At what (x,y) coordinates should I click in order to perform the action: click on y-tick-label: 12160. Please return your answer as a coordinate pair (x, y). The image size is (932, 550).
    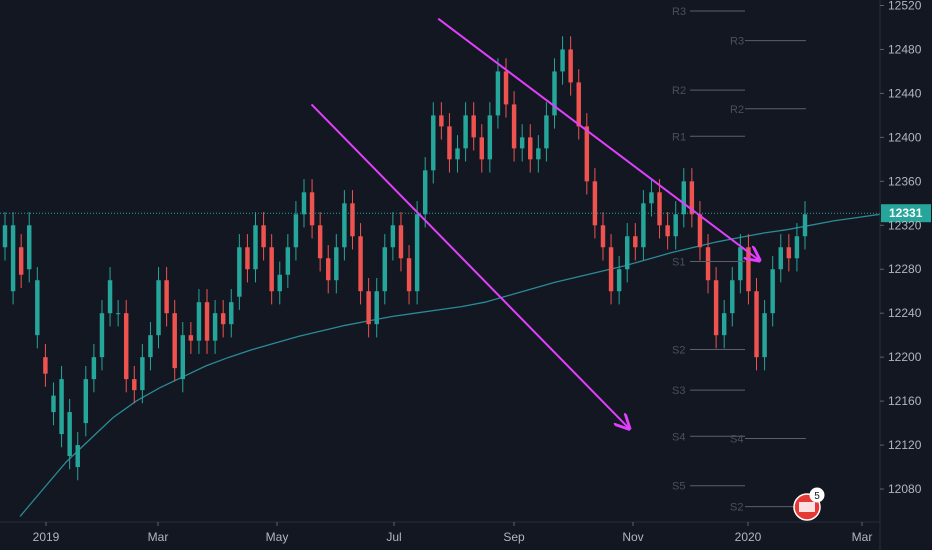
    Looking at the image, I should click on (905, 401).